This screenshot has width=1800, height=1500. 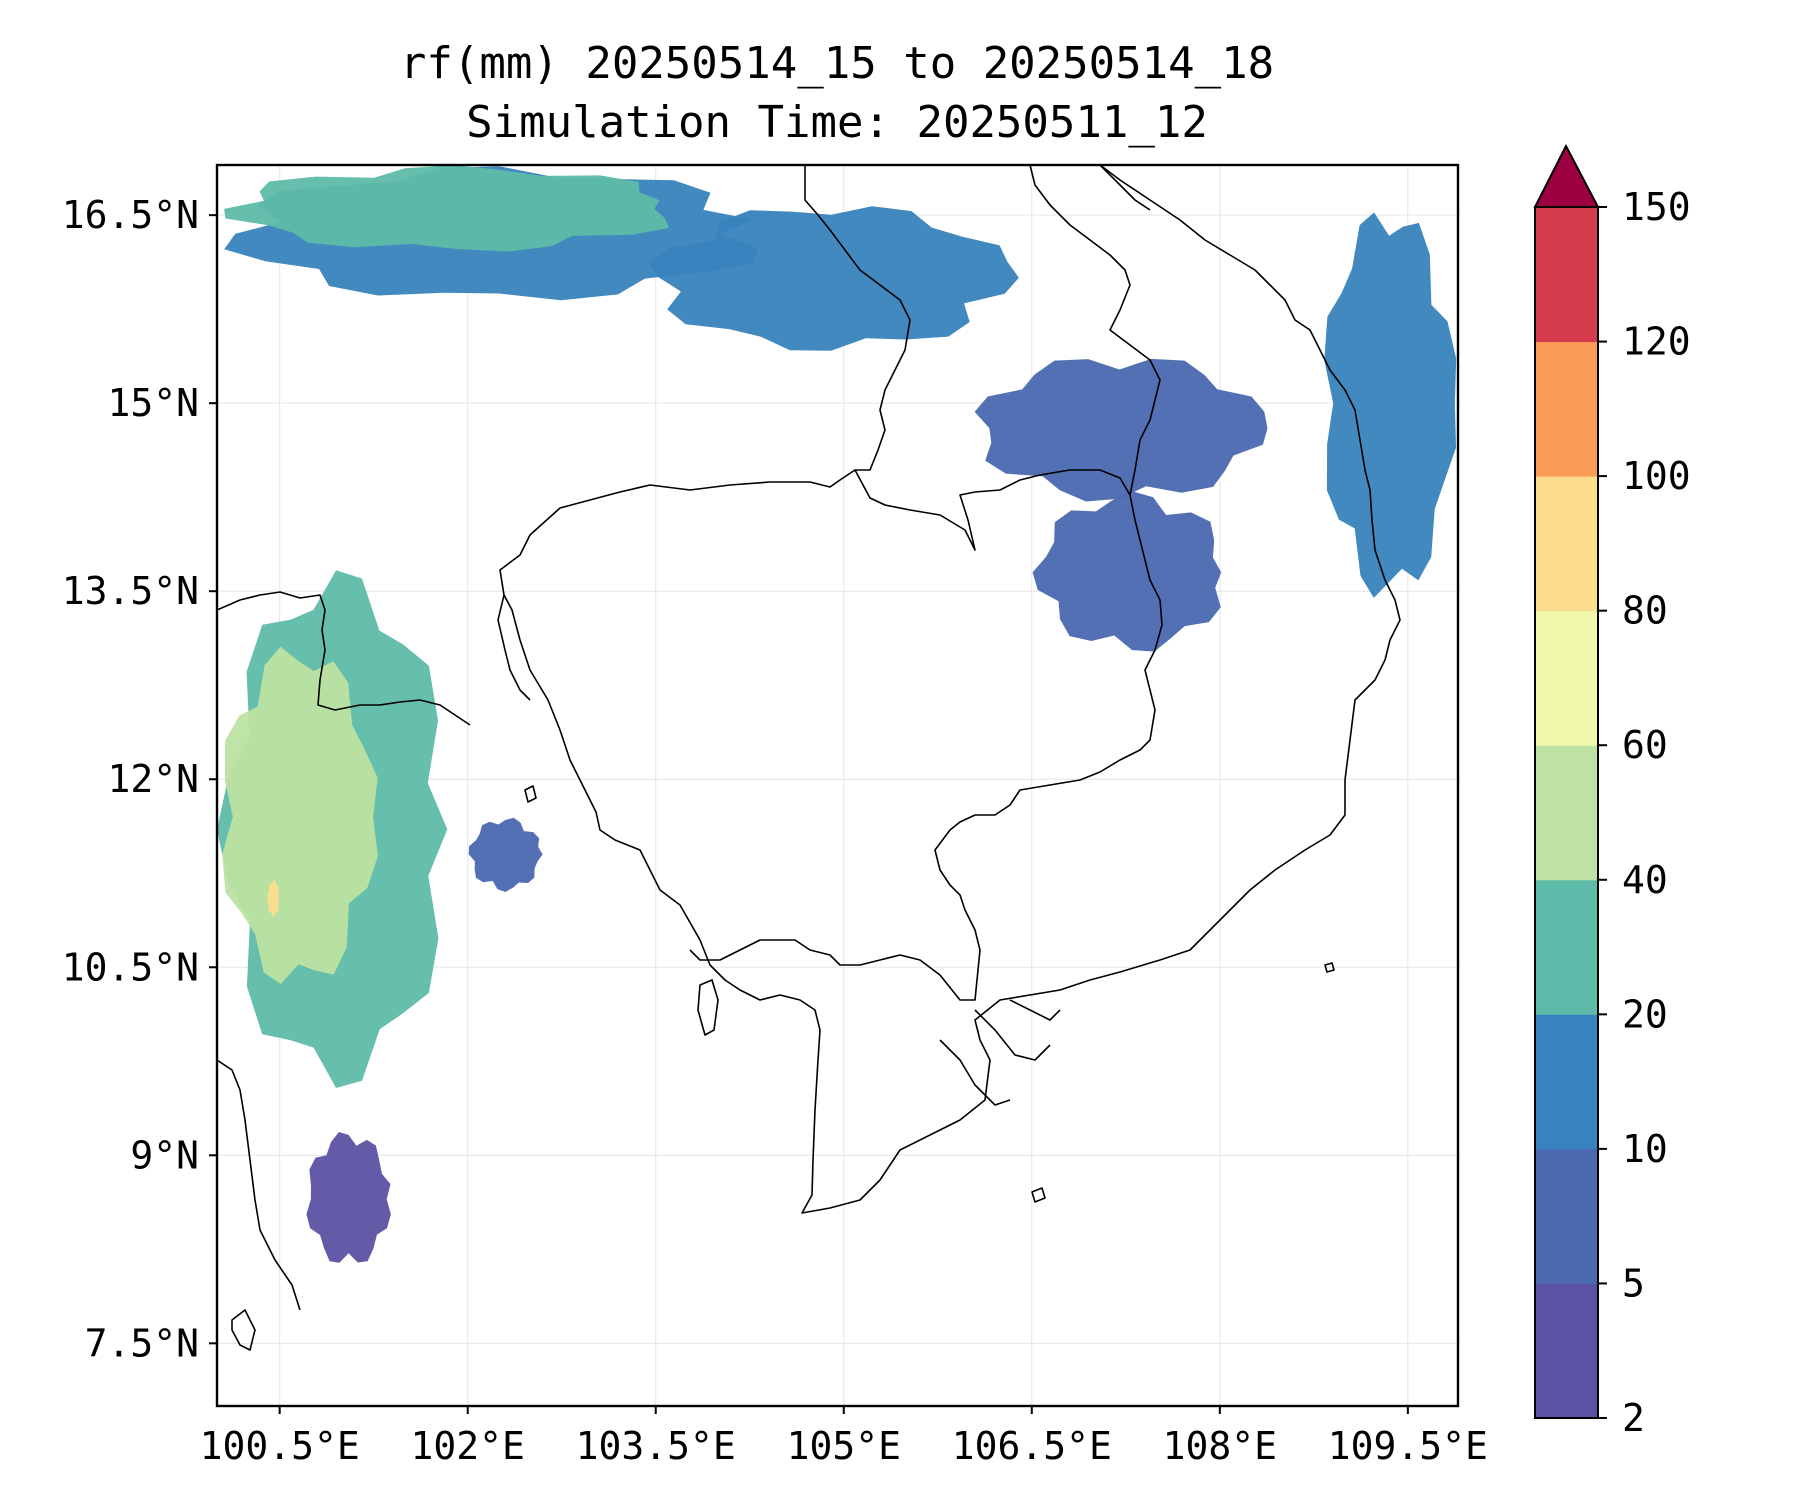 I want to click on rain-area-east-of-trat, so click(x=505, y=854).